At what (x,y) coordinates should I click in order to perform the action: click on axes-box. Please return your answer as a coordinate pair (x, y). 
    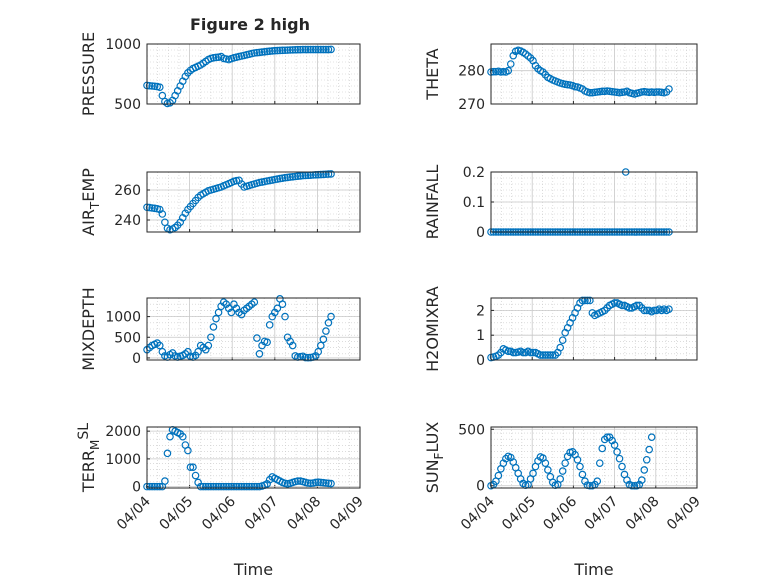
    Looking at the image, I should click on (594, 202).